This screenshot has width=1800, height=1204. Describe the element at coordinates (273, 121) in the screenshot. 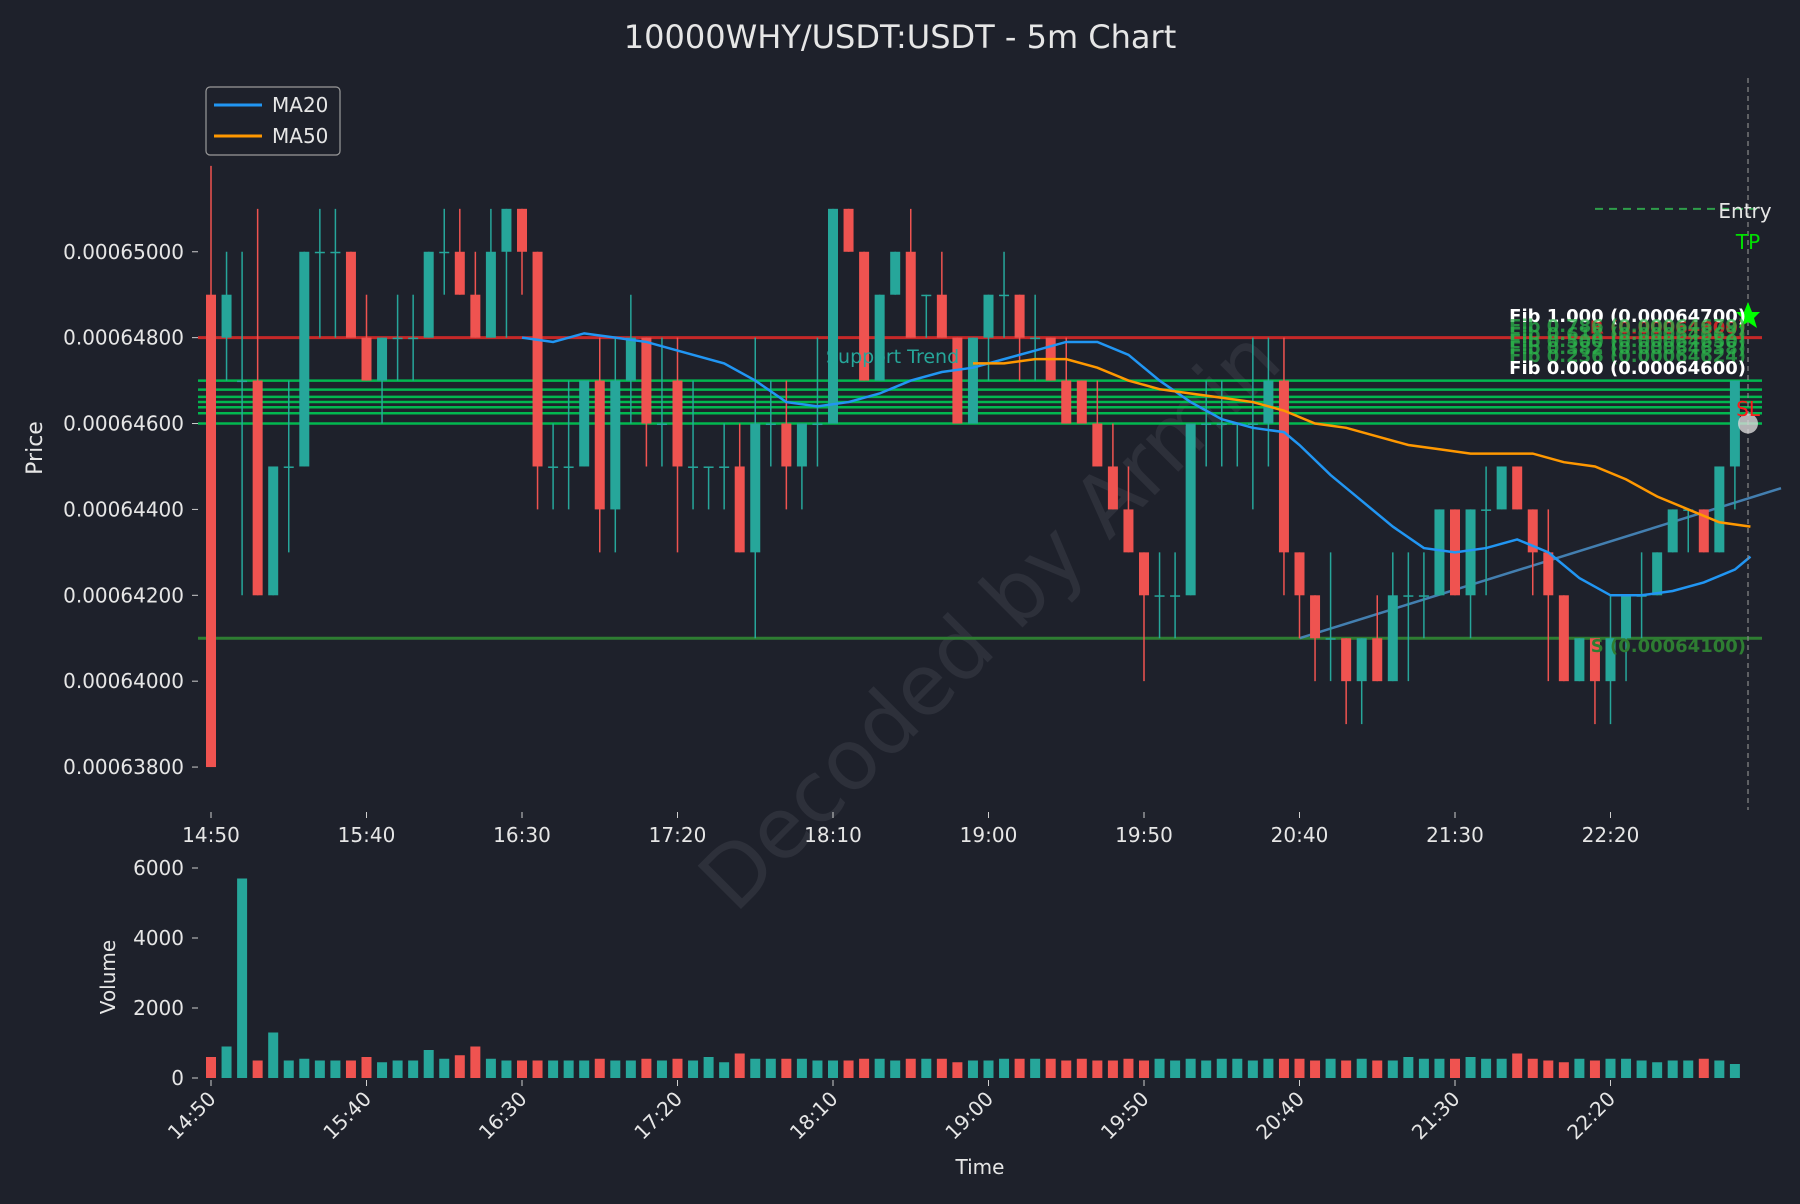

I see `legend: MA20 MA50` at that location.